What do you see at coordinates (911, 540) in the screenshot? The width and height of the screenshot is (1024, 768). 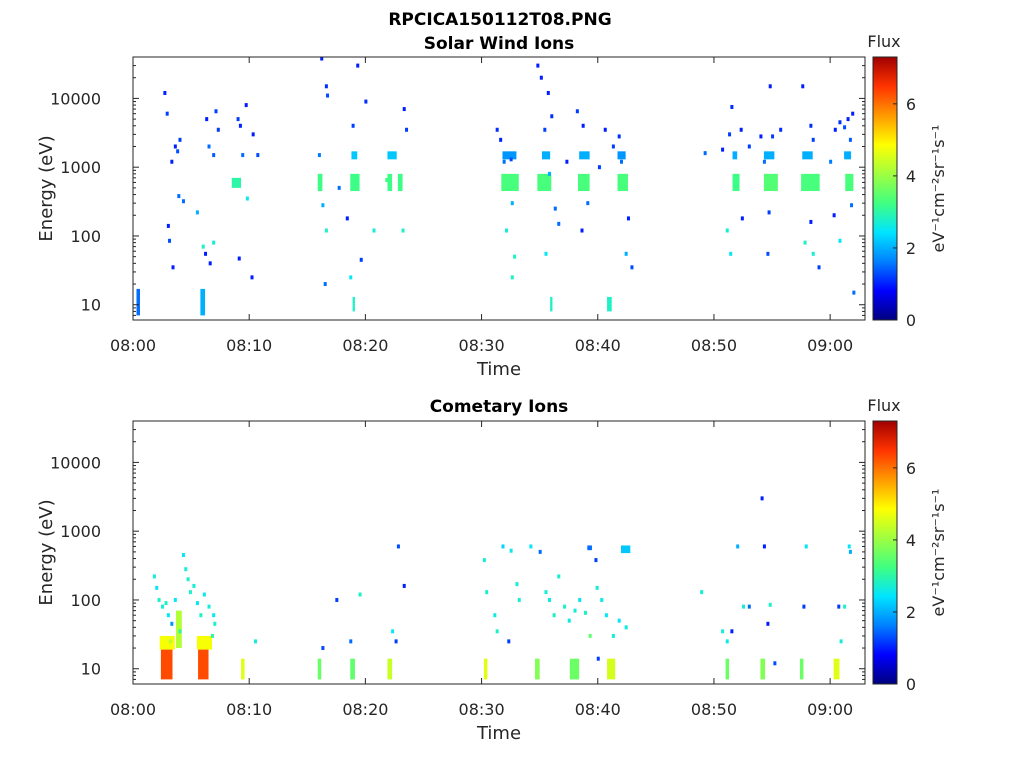 I see `colorbar-tick-label: 4` at bounding box center [911, 540].